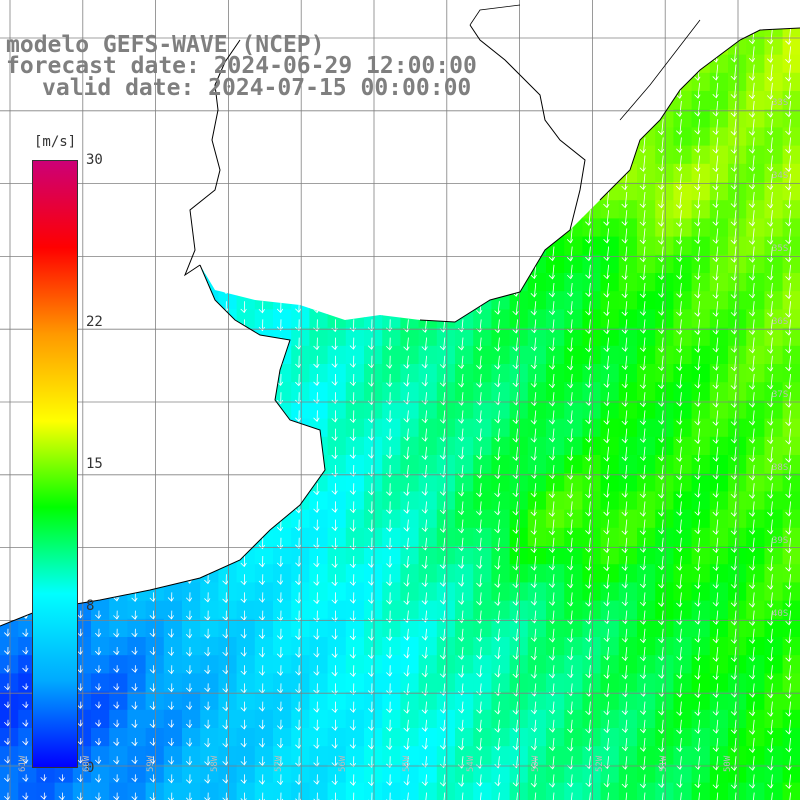  What do you see at coordinates (151, 763) in the screenshot?
I see `longitude-label: 59W` at bounding box center [151, 763].